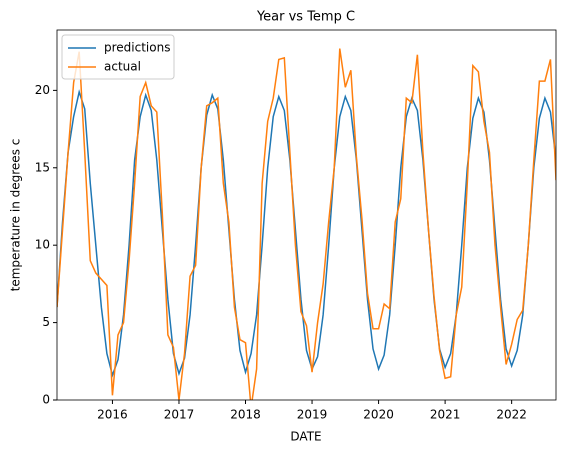 This screenshot has height=457, width=563. What do you see at coordinates (511, 415) in the screenshot?
I see `x-tick-label: 2022` at bounding box center [511, 415].